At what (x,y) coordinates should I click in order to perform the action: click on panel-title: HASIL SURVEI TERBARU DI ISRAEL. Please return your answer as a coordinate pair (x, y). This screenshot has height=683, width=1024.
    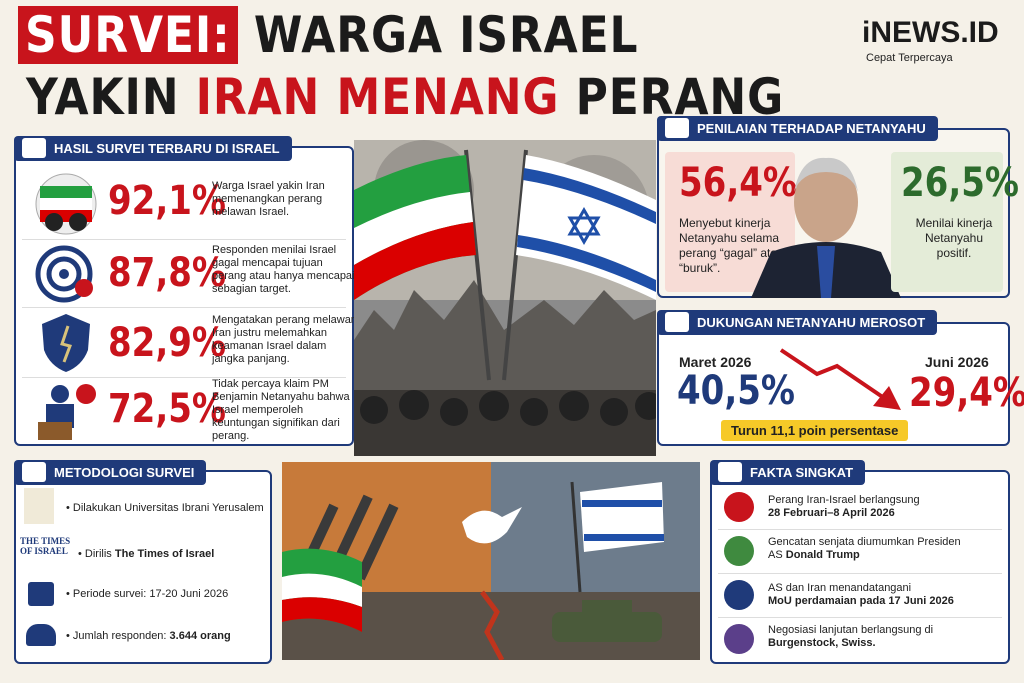
    Looking at the image, I should click on (153, 148).